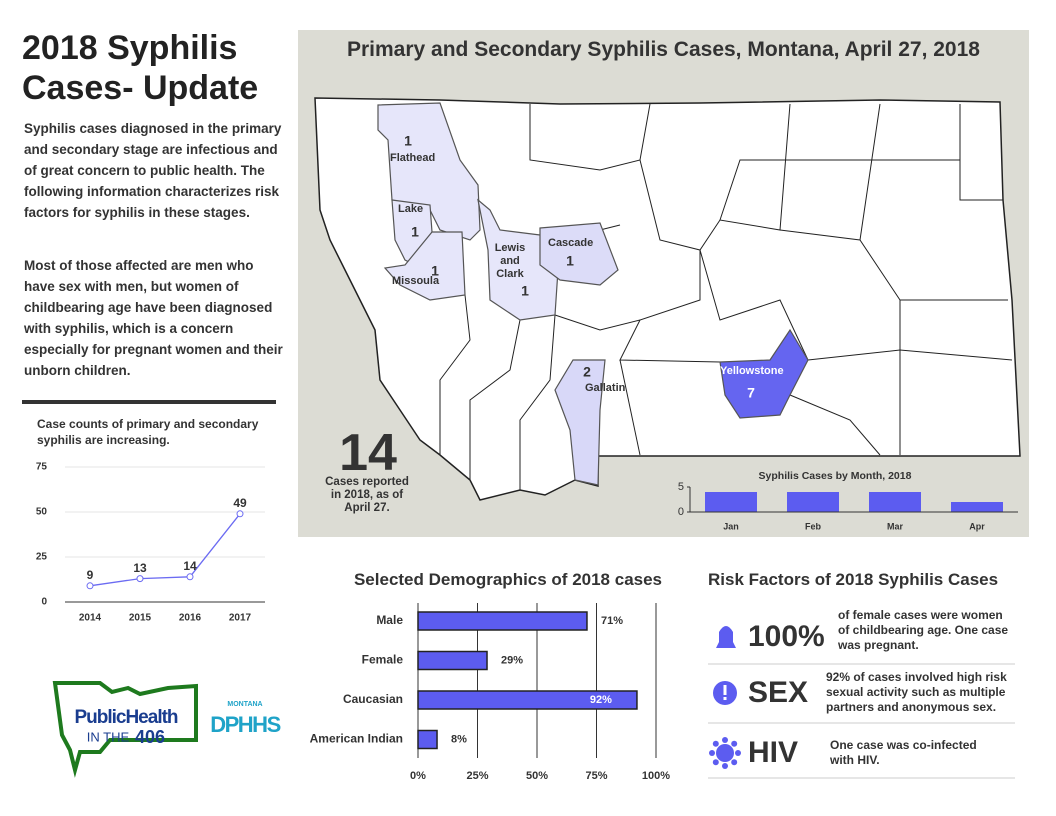 The image size is (1056, 816). Describe the element at coordinates (125, 717) in the screenshot. I see `logo-text: PublicHealth` at that location.